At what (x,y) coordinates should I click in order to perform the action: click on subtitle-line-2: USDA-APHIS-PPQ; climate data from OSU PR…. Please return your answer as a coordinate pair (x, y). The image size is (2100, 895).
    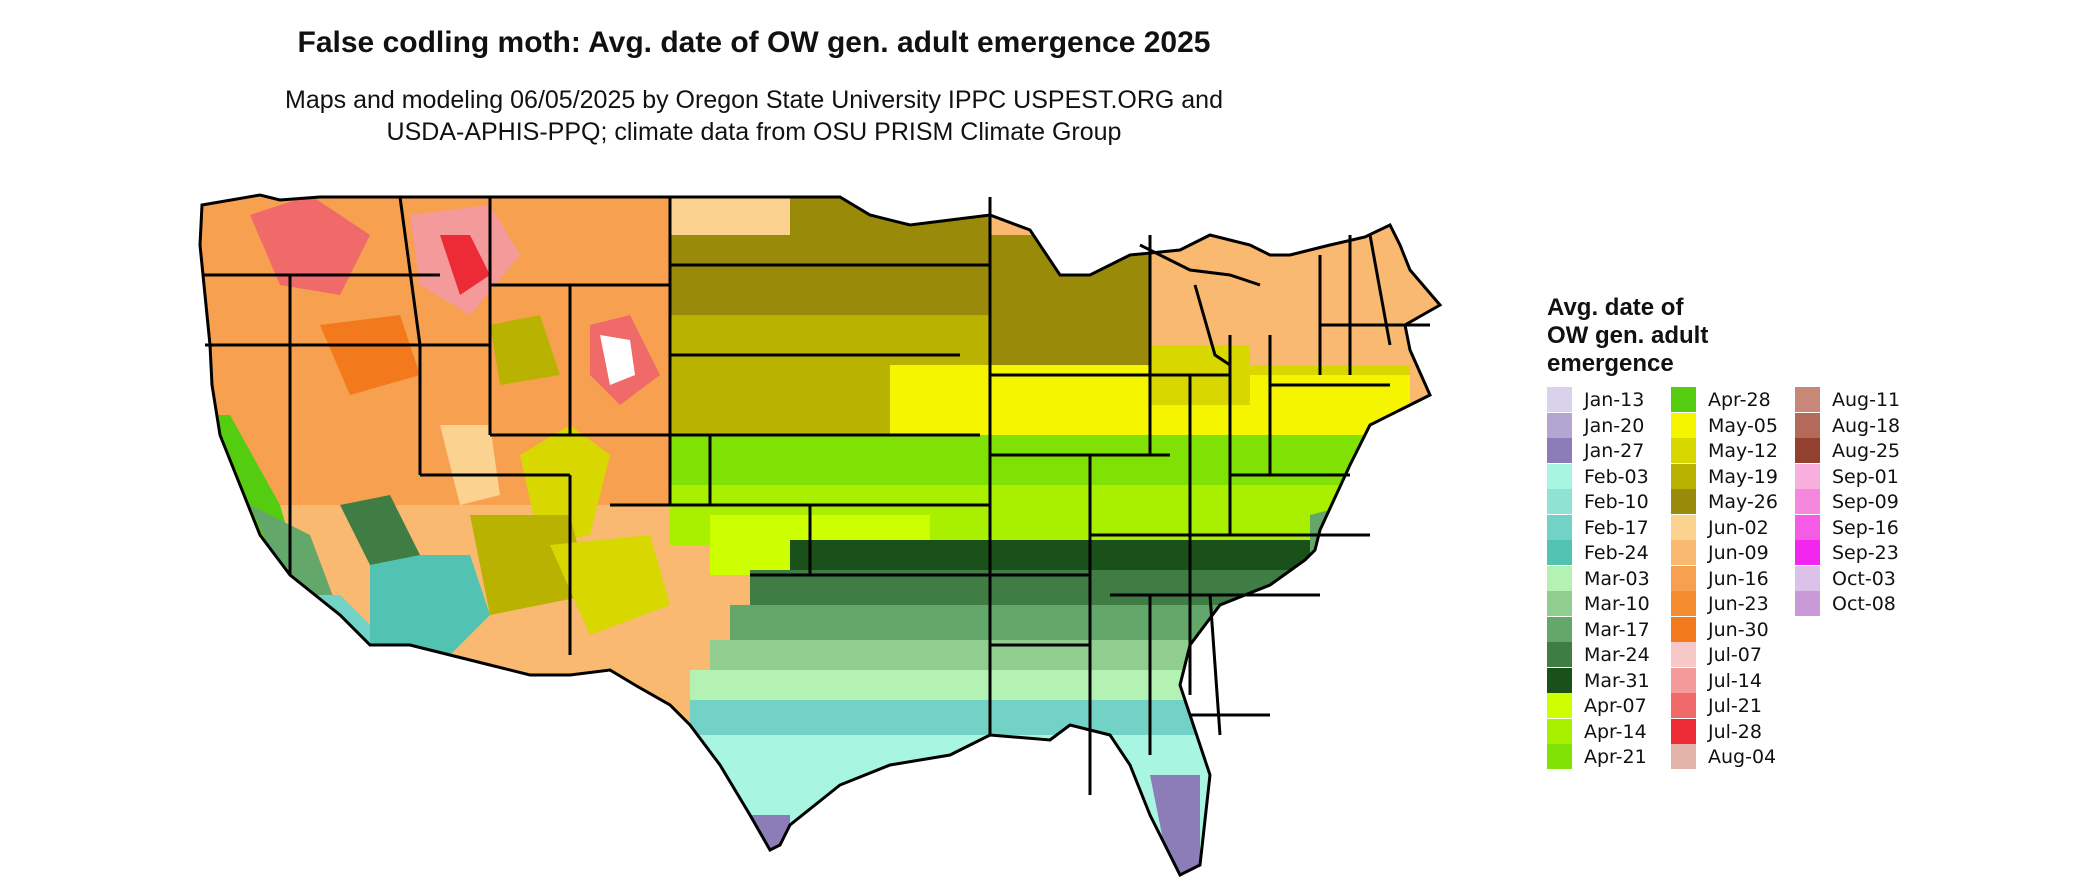
    Looking at the image, I should click on (754, 132).